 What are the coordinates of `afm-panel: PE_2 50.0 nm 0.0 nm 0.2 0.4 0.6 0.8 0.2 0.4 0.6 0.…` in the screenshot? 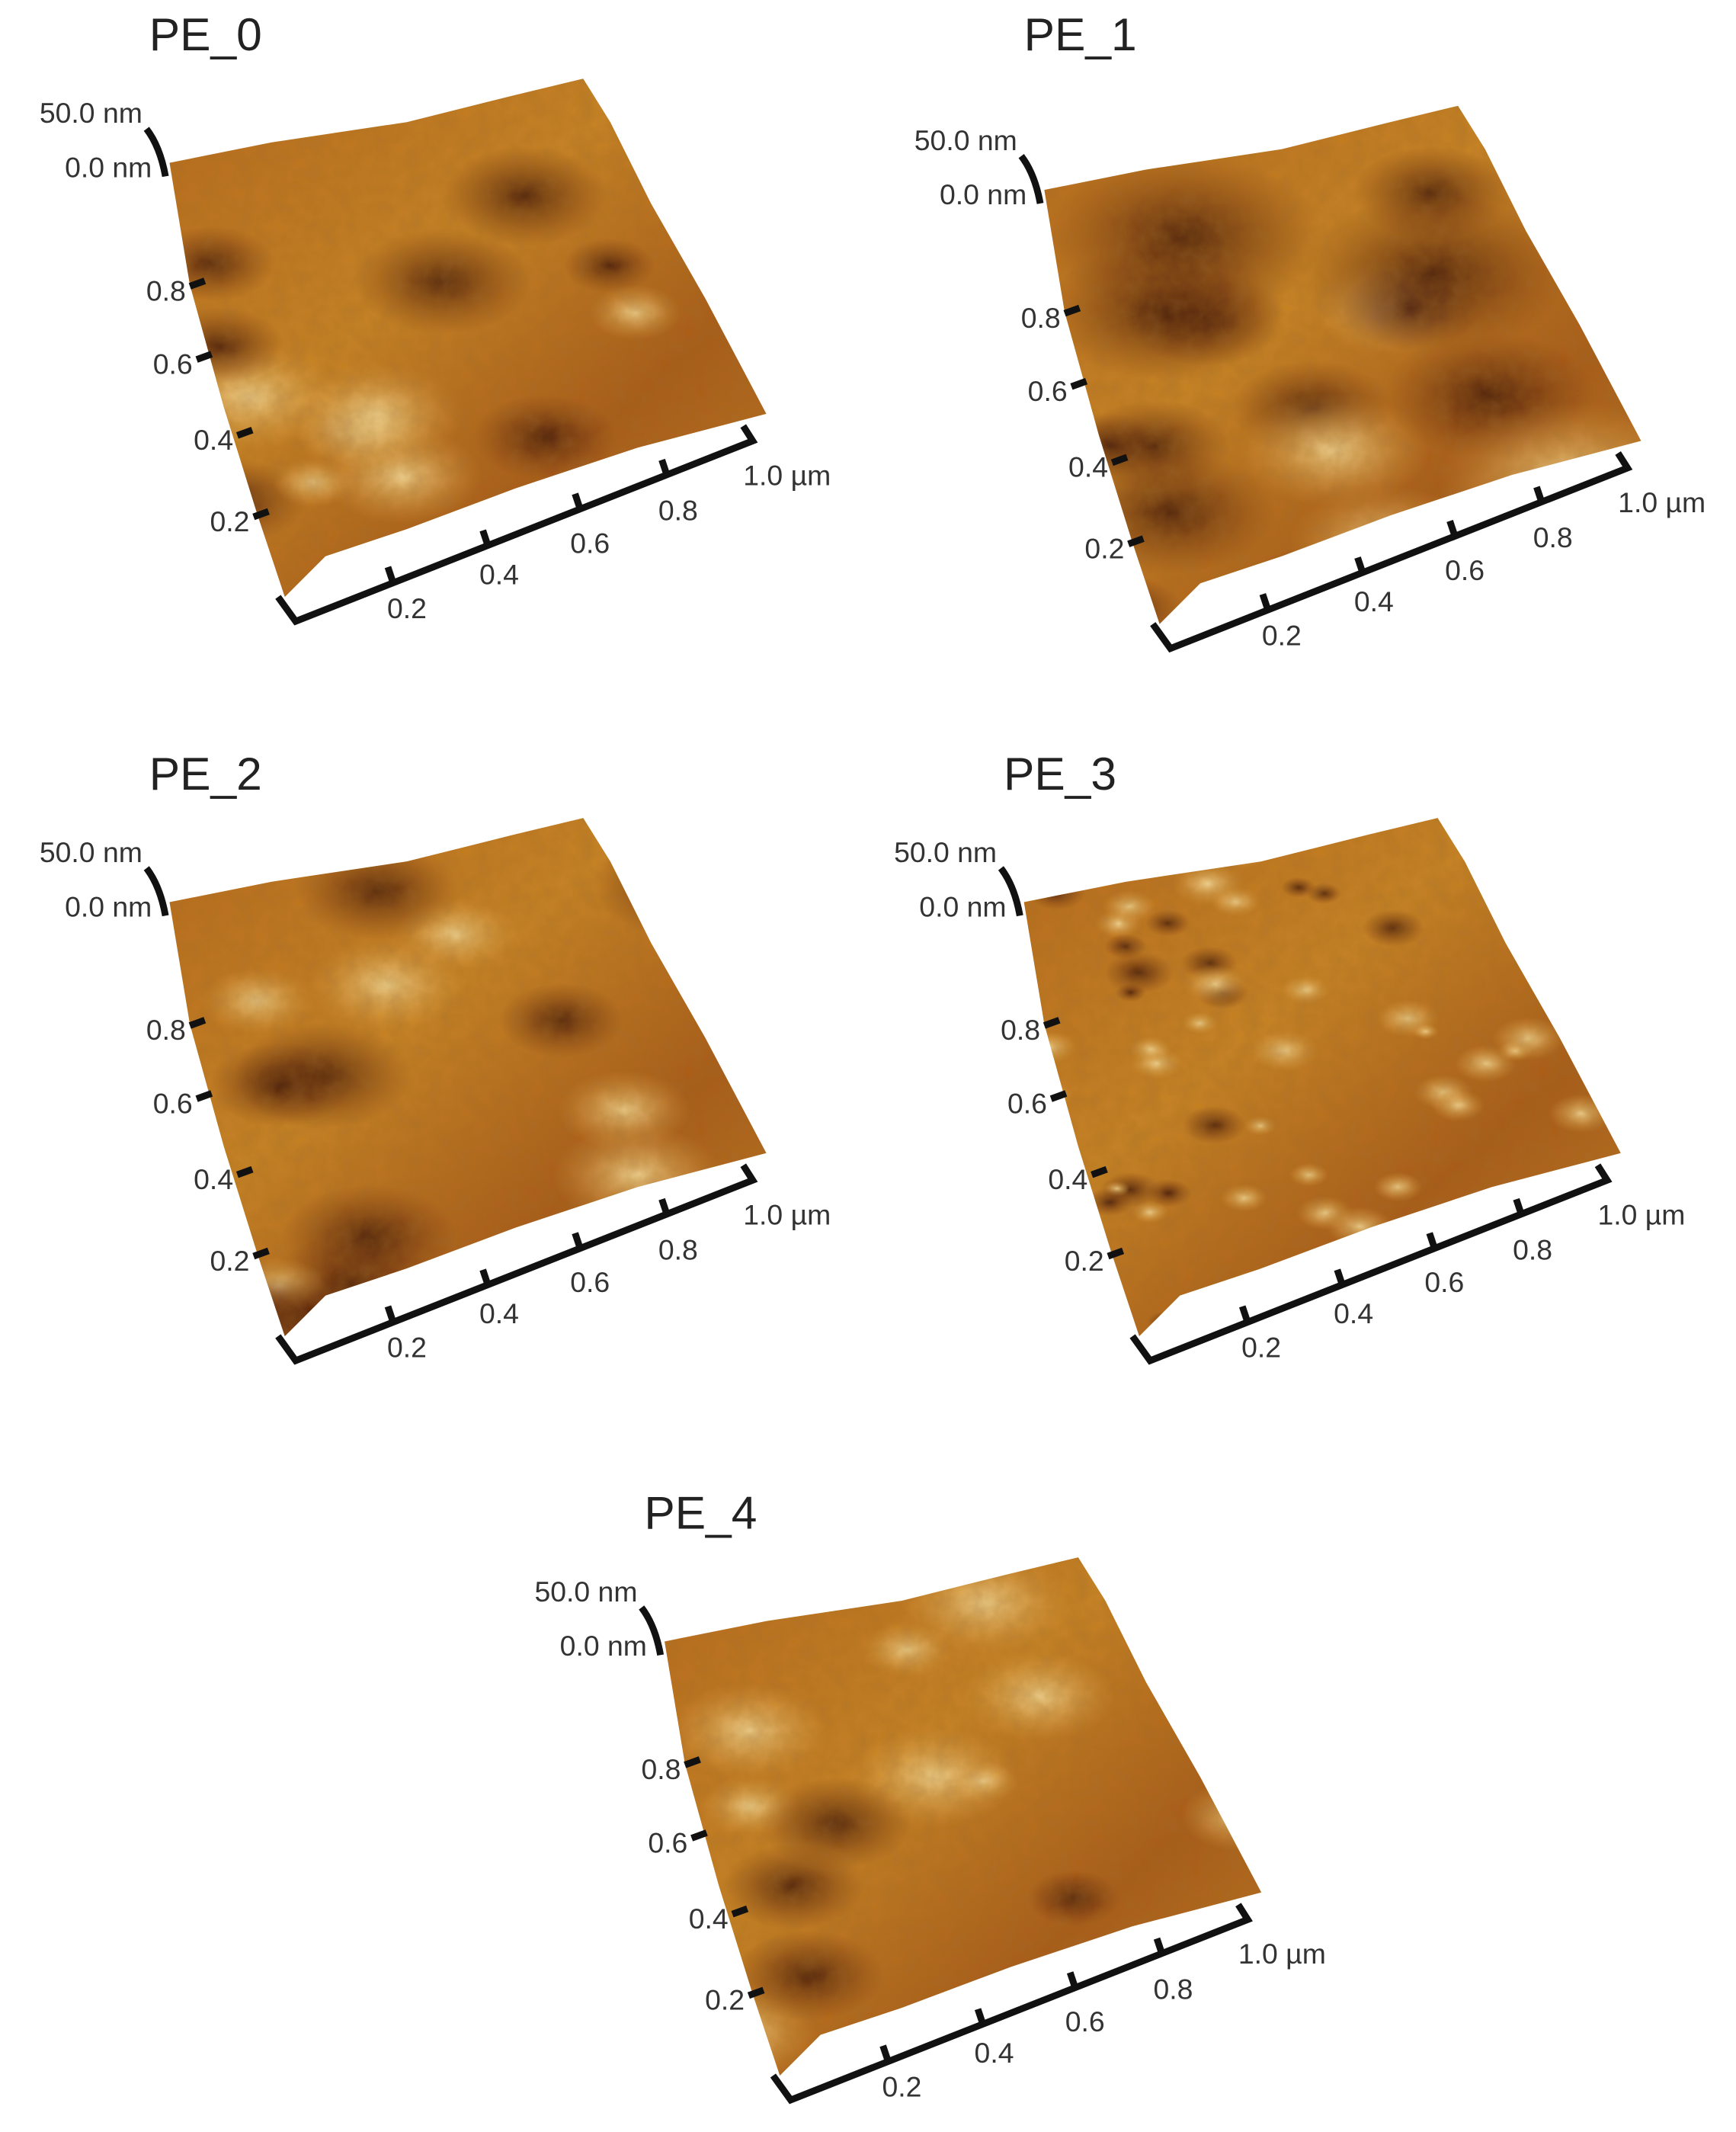 It's located at (435, 1056).